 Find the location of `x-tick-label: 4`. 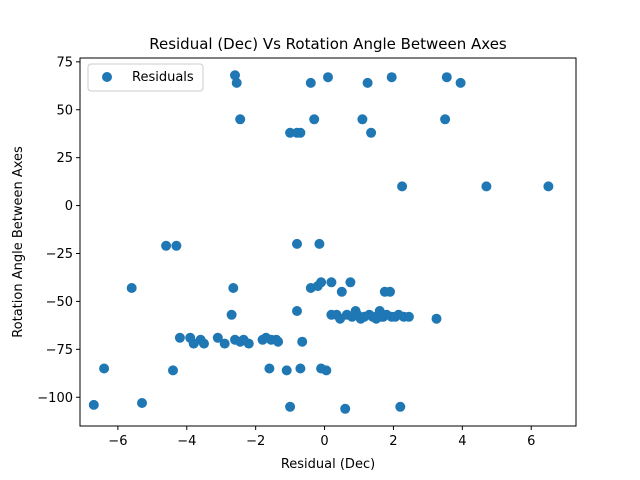

x-tick-label: 4 is located at coordinates (462, 441).